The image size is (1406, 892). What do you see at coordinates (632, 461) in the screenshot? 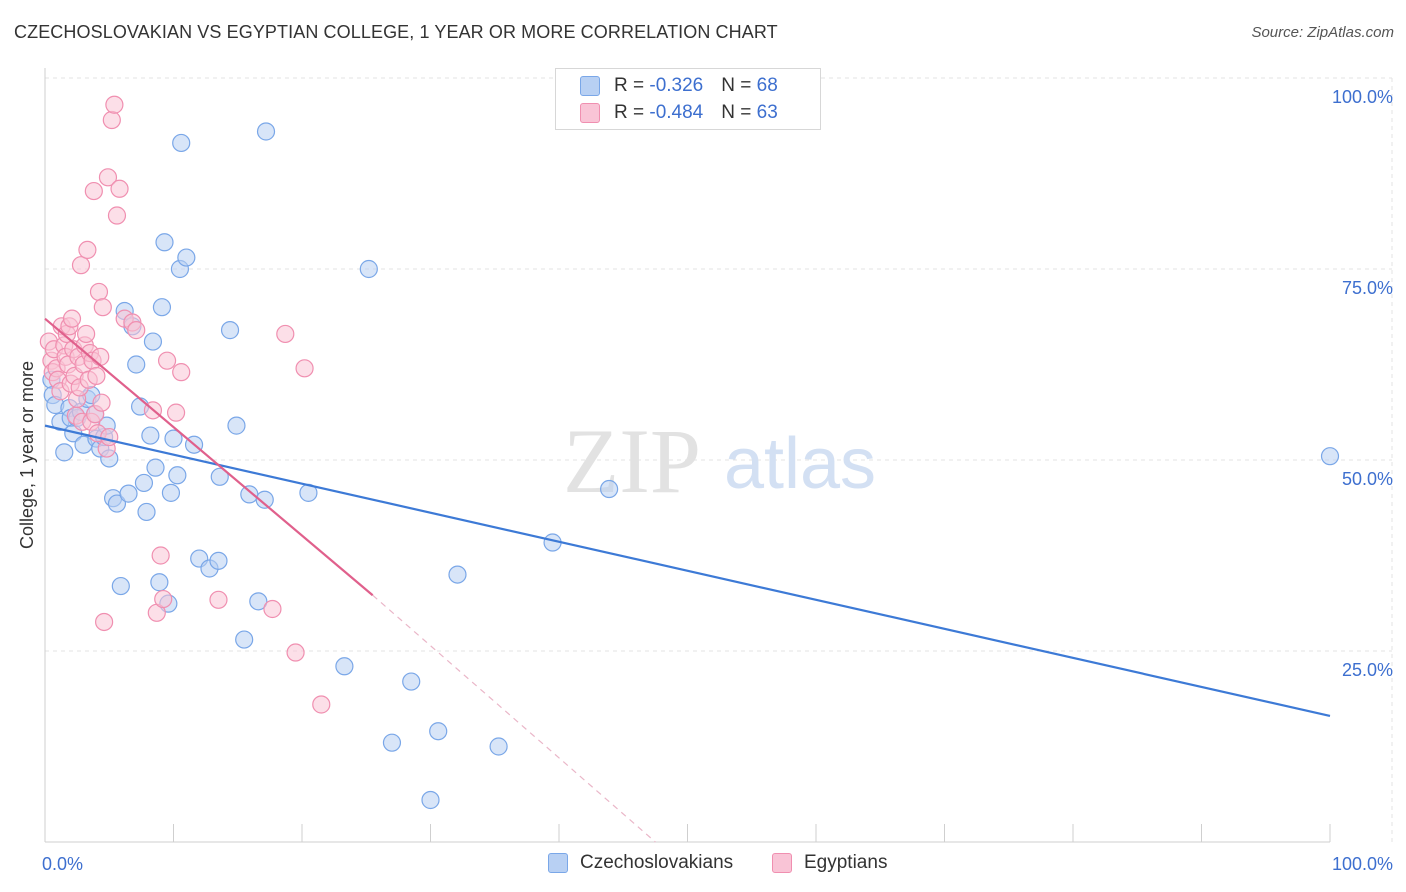
I see `watermark-zip: ZIP` at bounding box center [632, 461].